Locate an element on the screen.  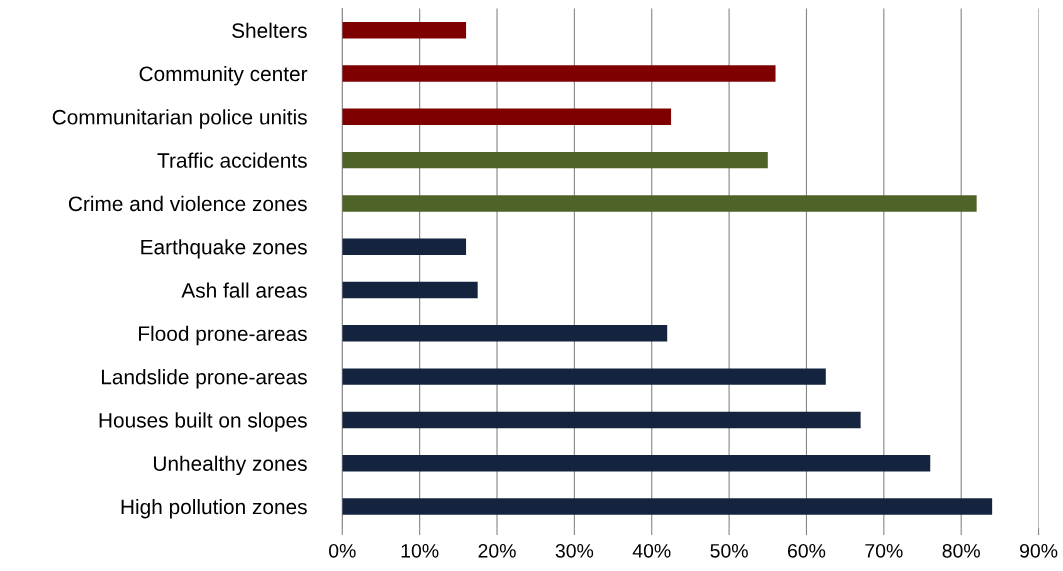
y-tick-label: Ash fall areas is located at coordinates (244, 290).